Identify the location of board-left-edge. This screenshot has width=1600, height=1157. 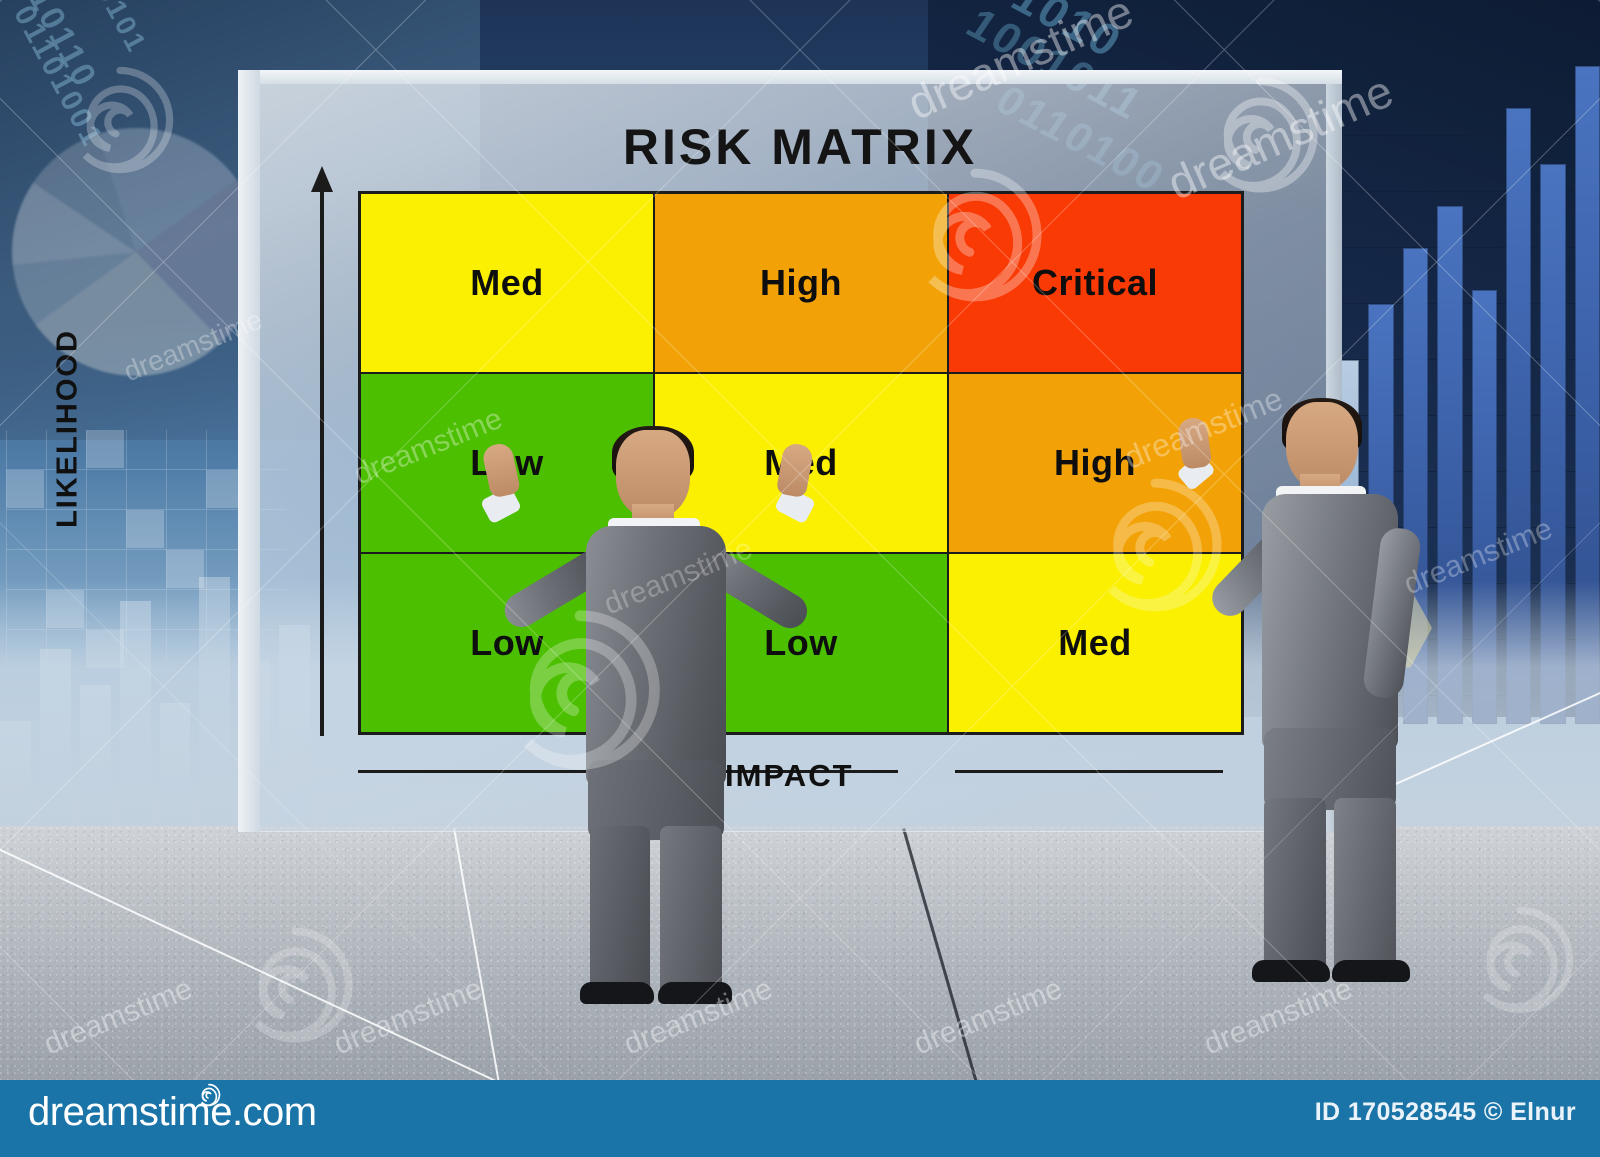
(249, 451).